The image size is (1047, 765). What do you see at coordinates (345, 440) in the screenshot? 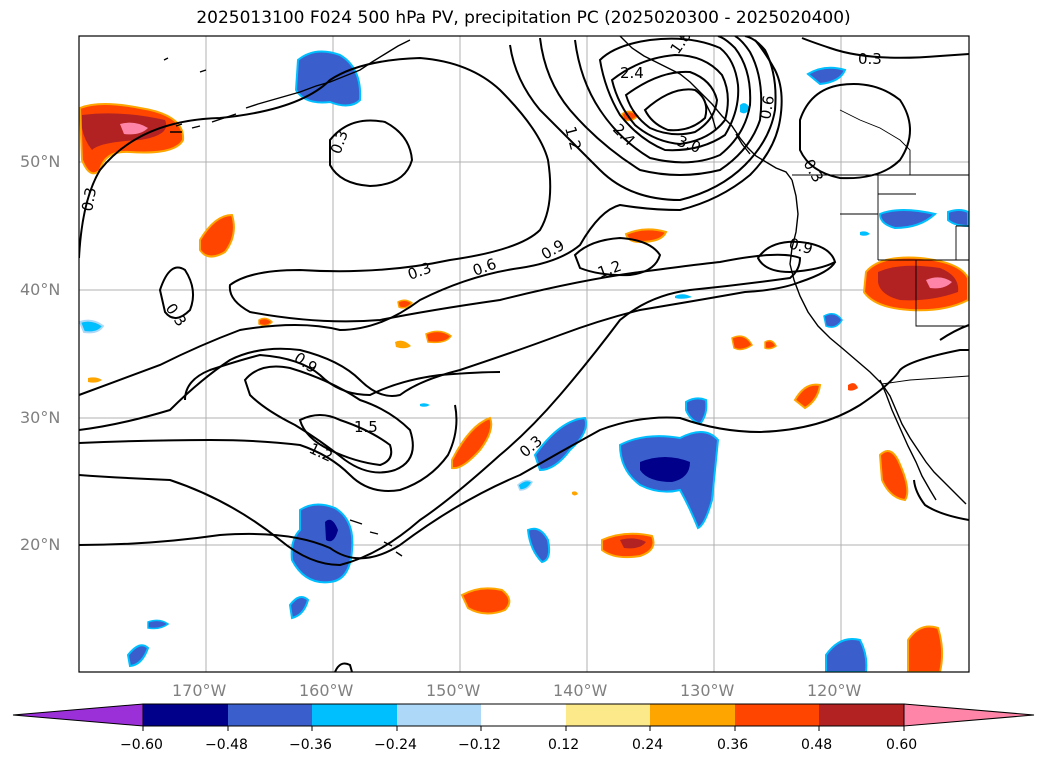
I see `pv-contour-1.5` at bounding box center [345, 440].